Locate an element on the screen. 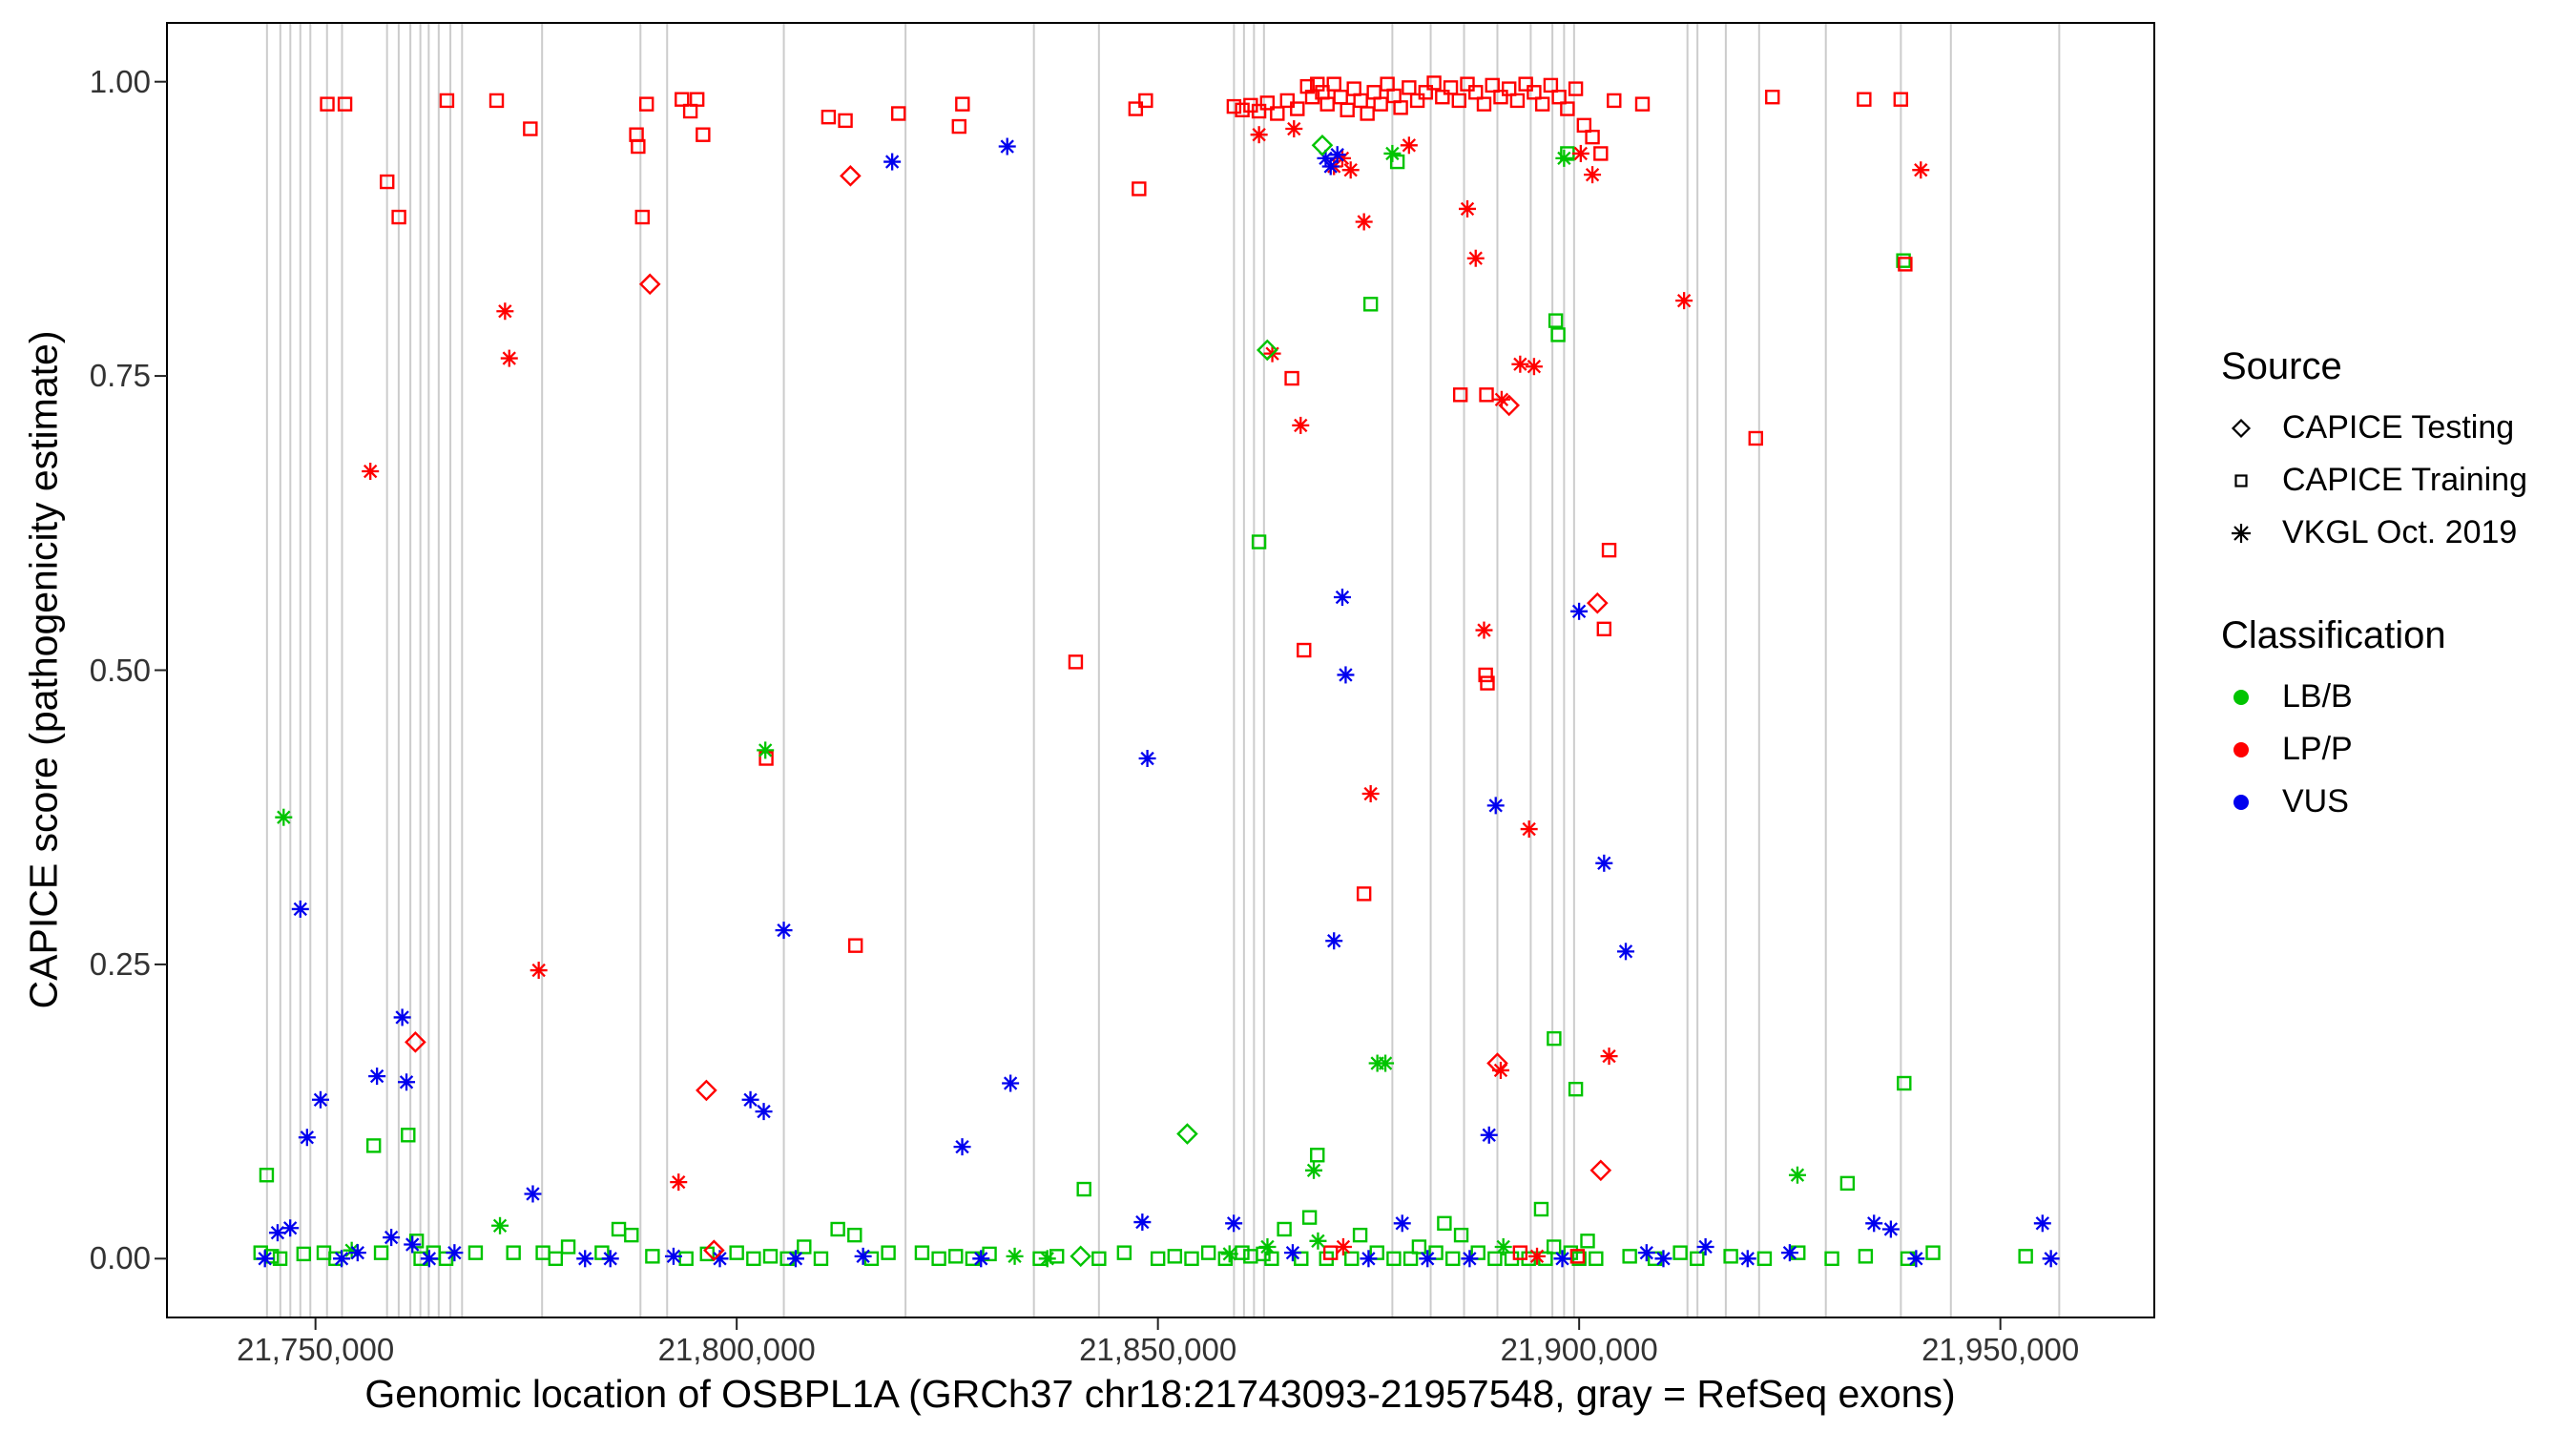  legend-item-label: CAPICE Testing is located at coordinates (2398, 427).